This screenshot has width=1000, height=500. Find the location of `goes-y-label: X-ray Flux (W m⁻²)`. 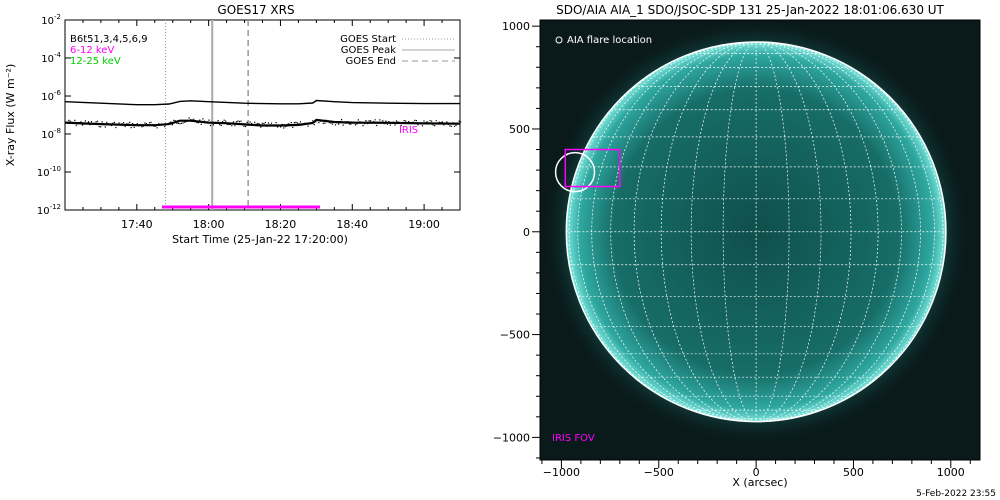

goes-y-label: X-ray Flux (W m⁻²) is located at coordinates (10, 115).